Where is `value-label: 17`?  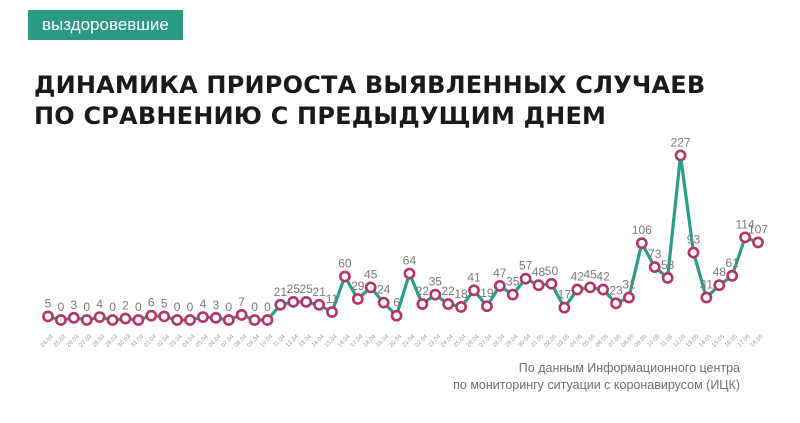
value-label: 17 is located at coordinates (565, 295).